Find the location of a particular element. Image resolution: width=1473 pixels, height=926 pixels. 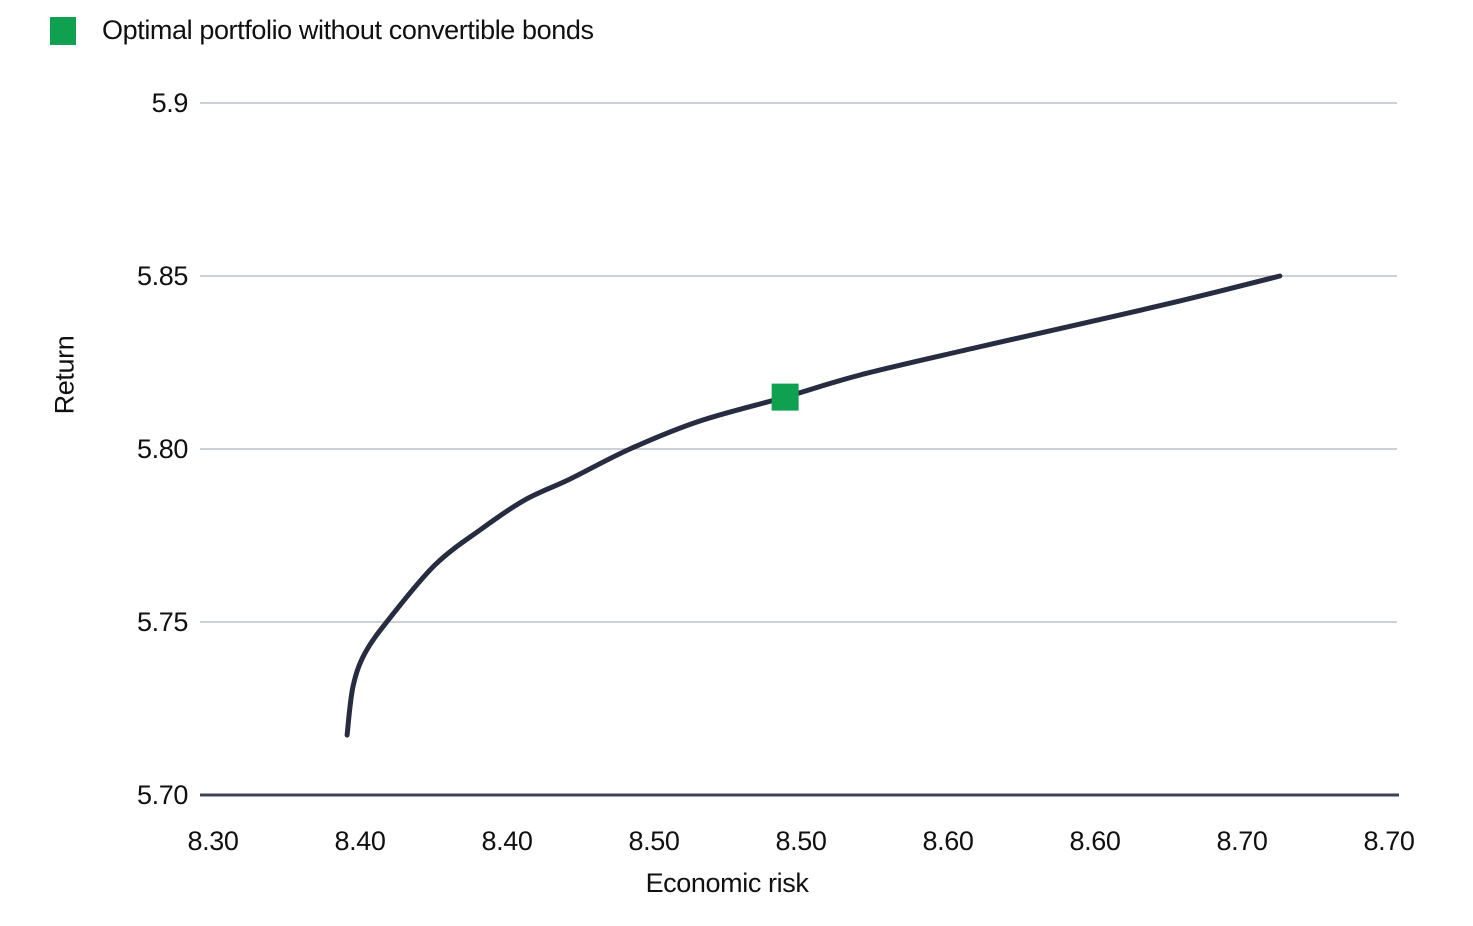

x-axis-title: Economic risk is located at coordinates (727, 883).